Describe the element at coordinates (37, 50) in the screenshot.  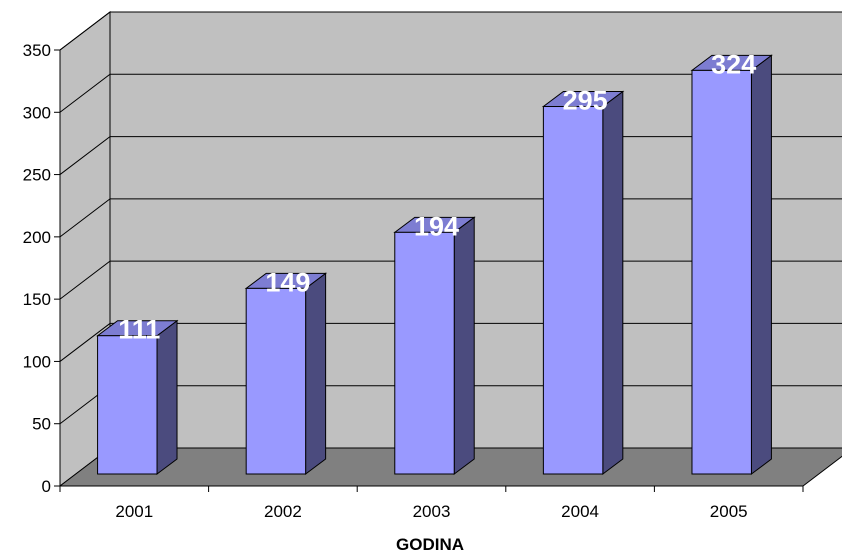
I see `y-tick-label: 350` at that location.